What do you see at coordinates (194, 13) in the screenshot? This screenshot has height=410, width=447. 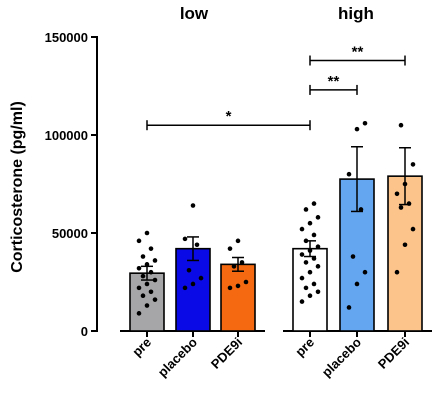 I see `group-label-low: low` at bounding box center [194, 13].